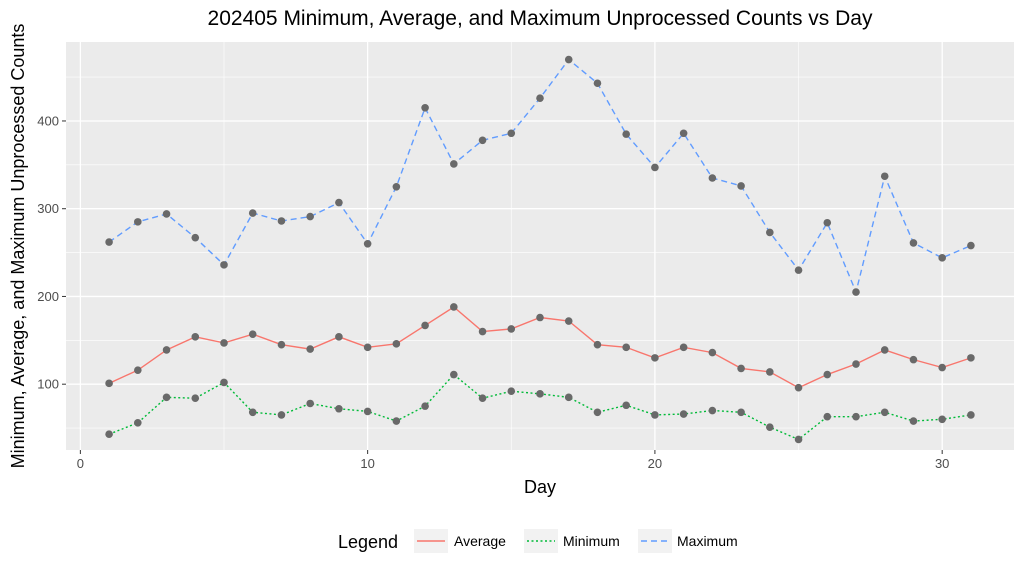 The width and height of the screenshot is (1024, 576). Describe the element at coordinates (655, 463) in the screenshot. I see `x-tick-label: 20` at that location.